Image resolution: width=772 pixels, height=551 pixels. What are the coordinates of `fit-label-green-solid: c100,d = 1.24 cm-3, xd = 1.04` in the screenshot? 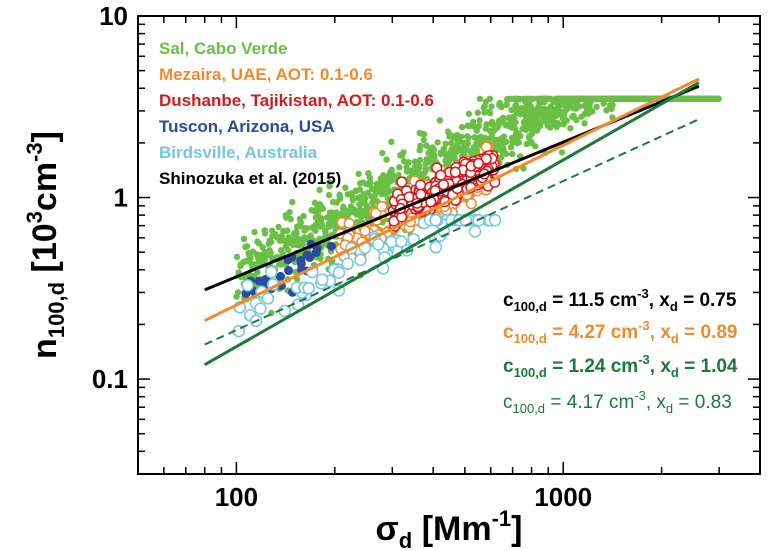 It's located at (620, 366).